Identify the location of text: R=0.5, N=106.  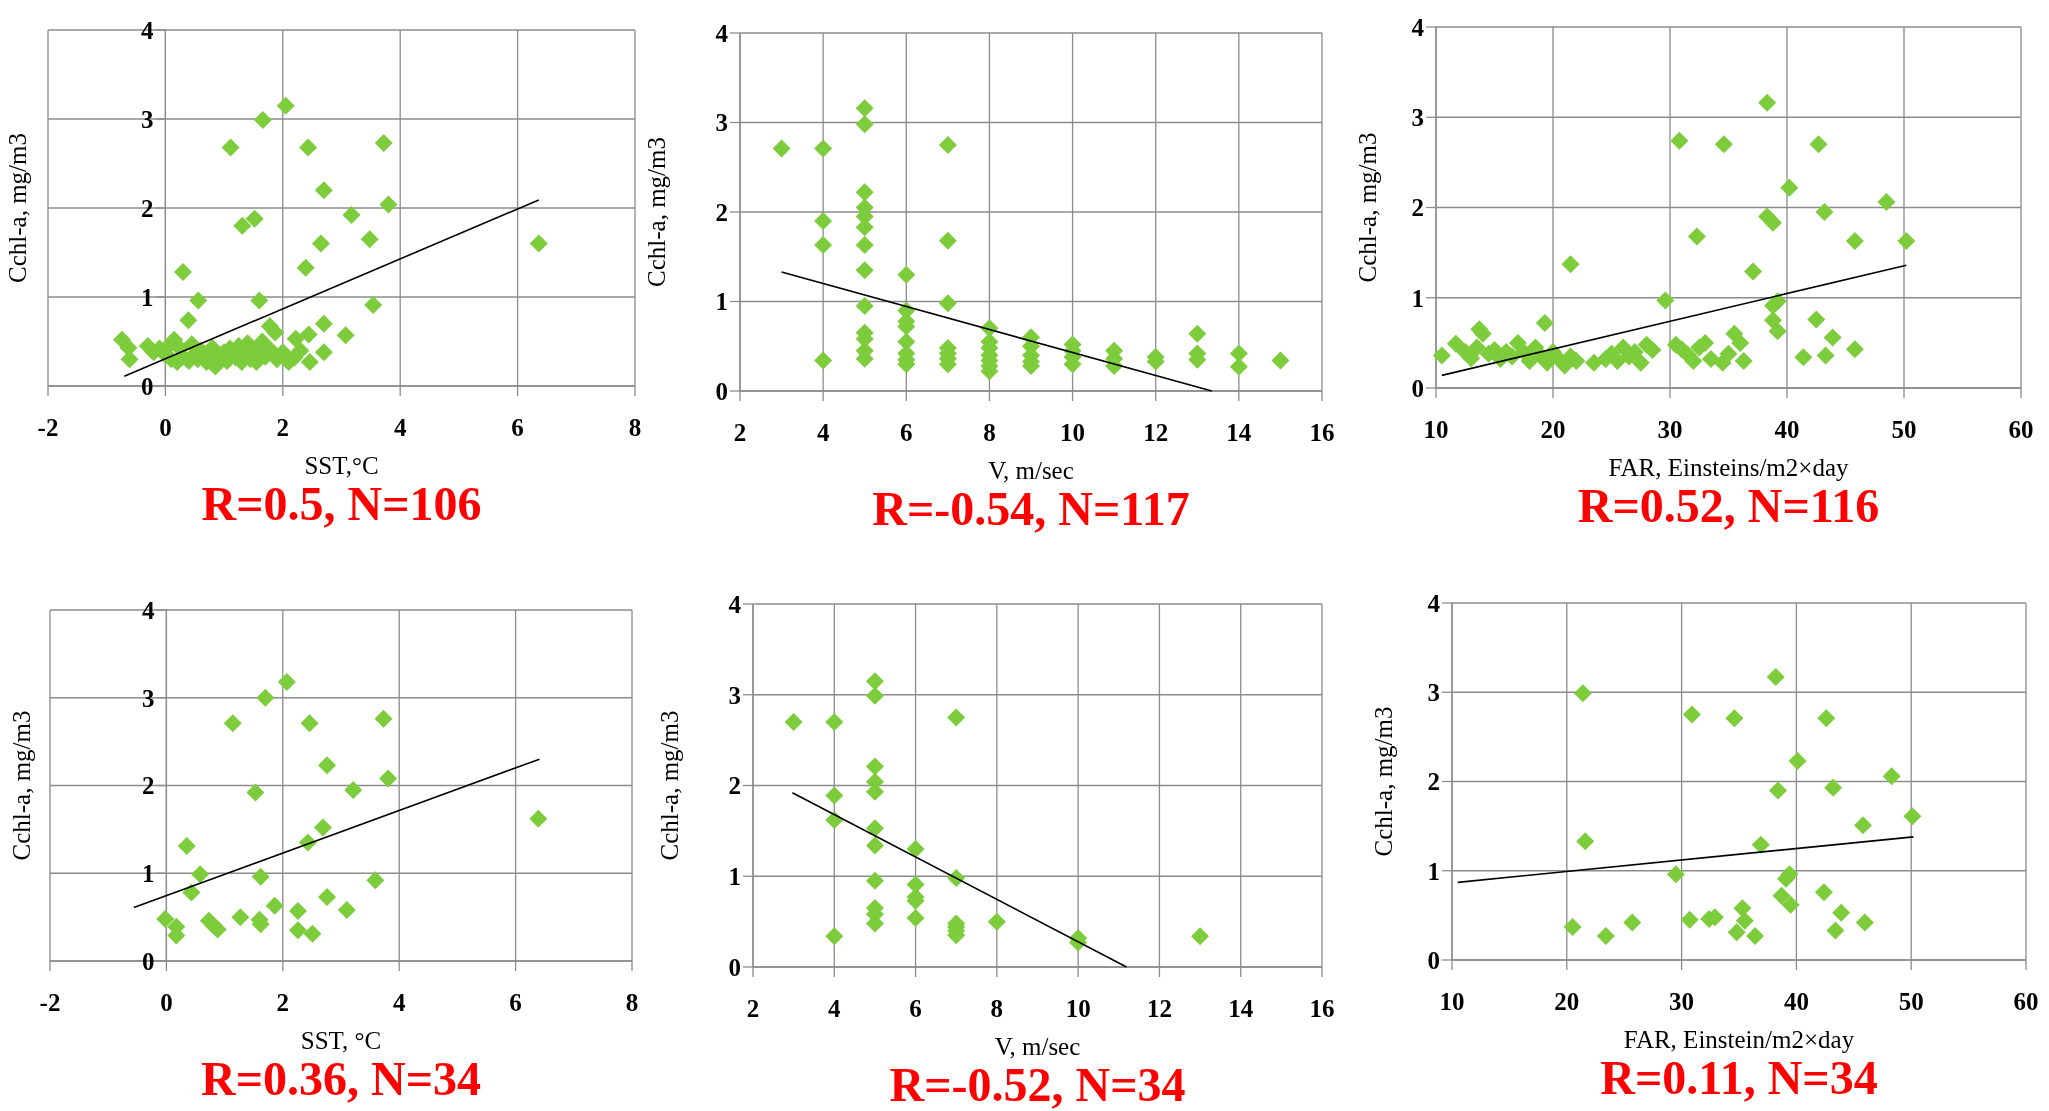
(341, 503).